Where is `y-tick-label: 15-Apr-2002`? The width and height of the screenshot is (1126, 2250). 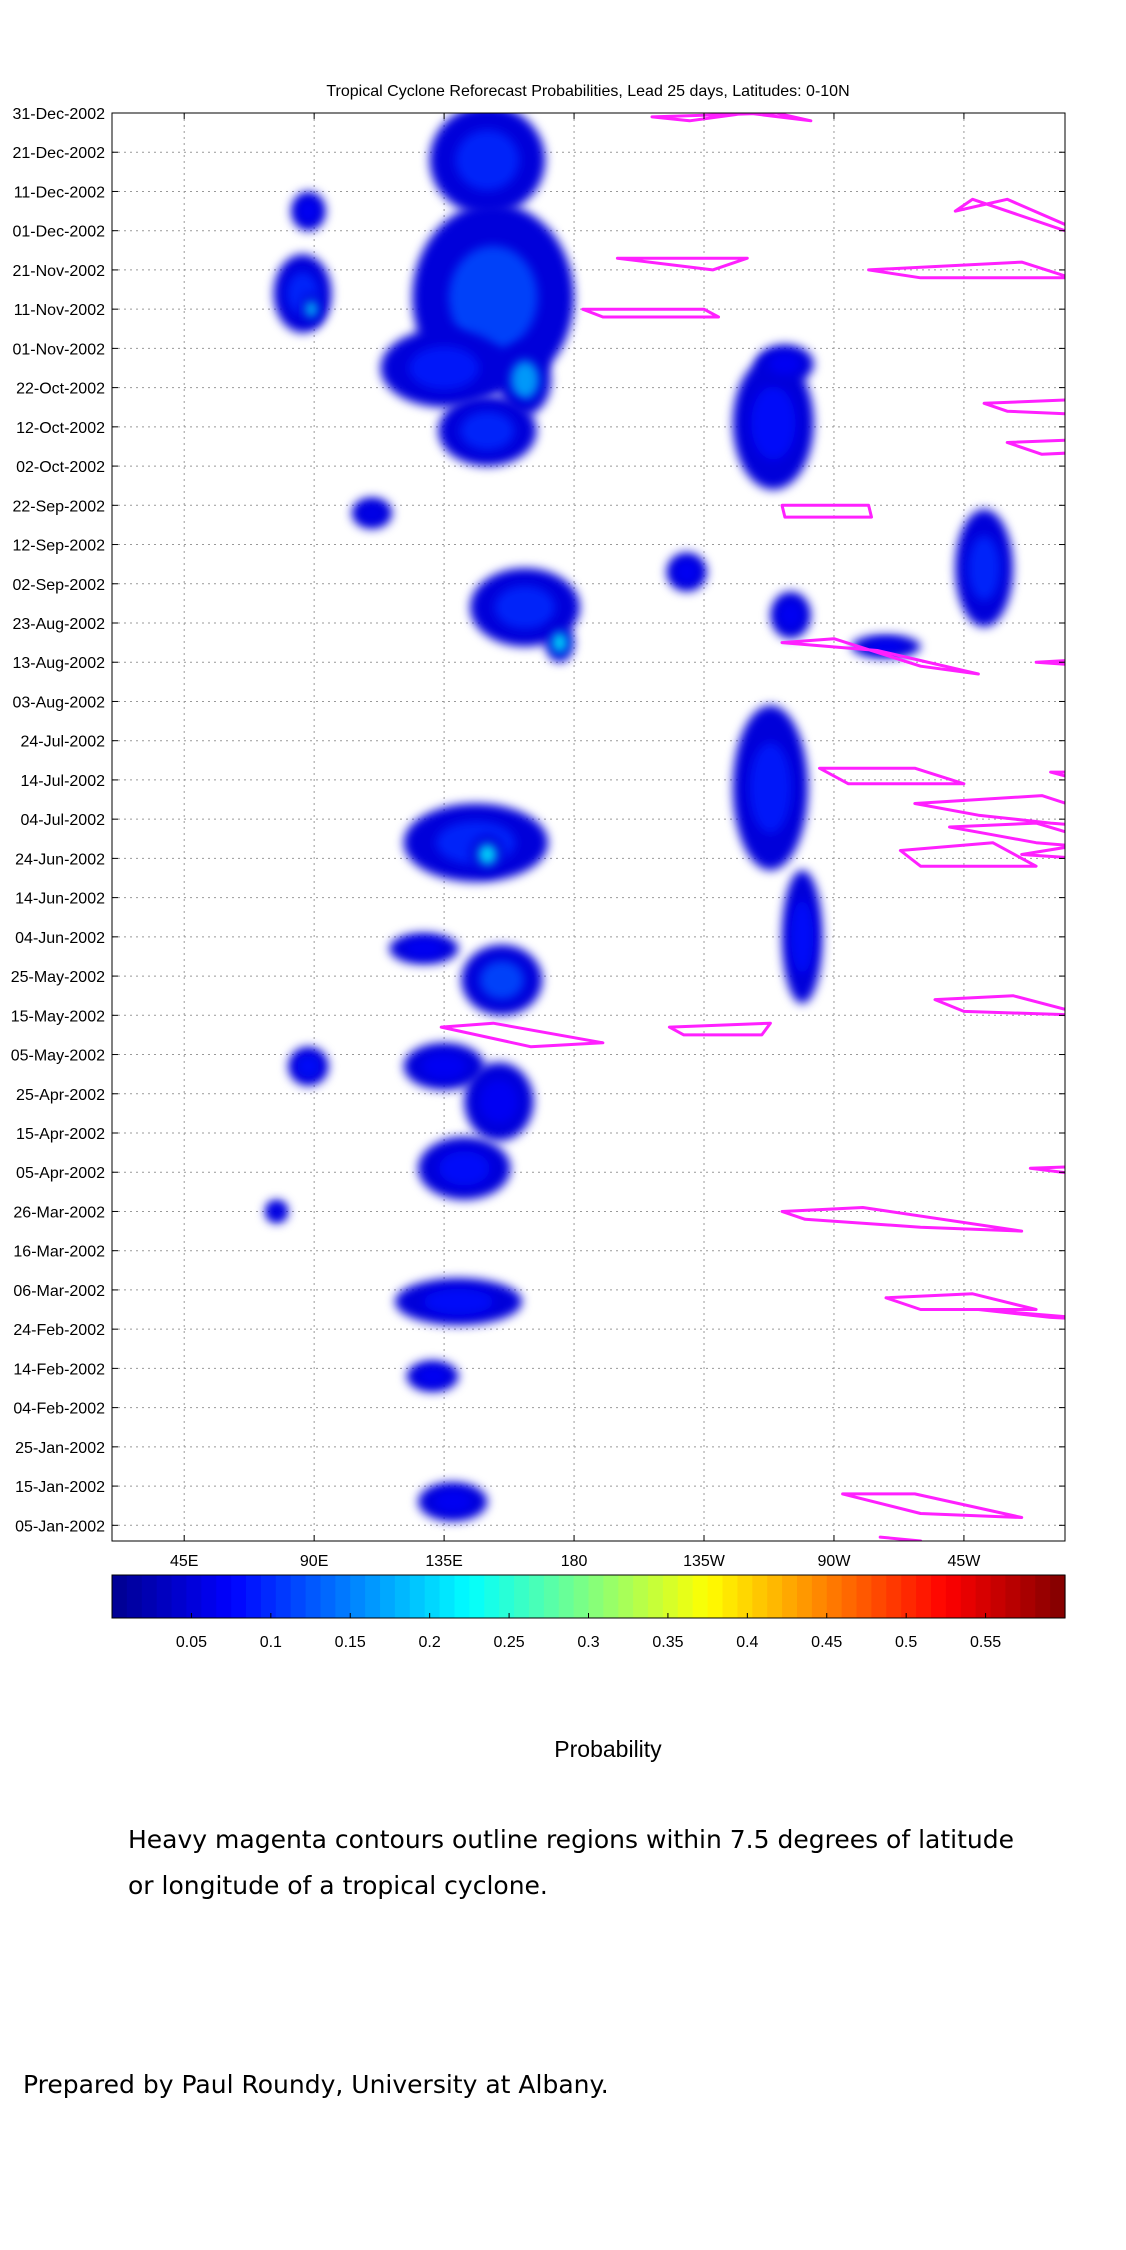
y-tick-label: 15-Apr-2002 is located at coordinates (60, 1134).